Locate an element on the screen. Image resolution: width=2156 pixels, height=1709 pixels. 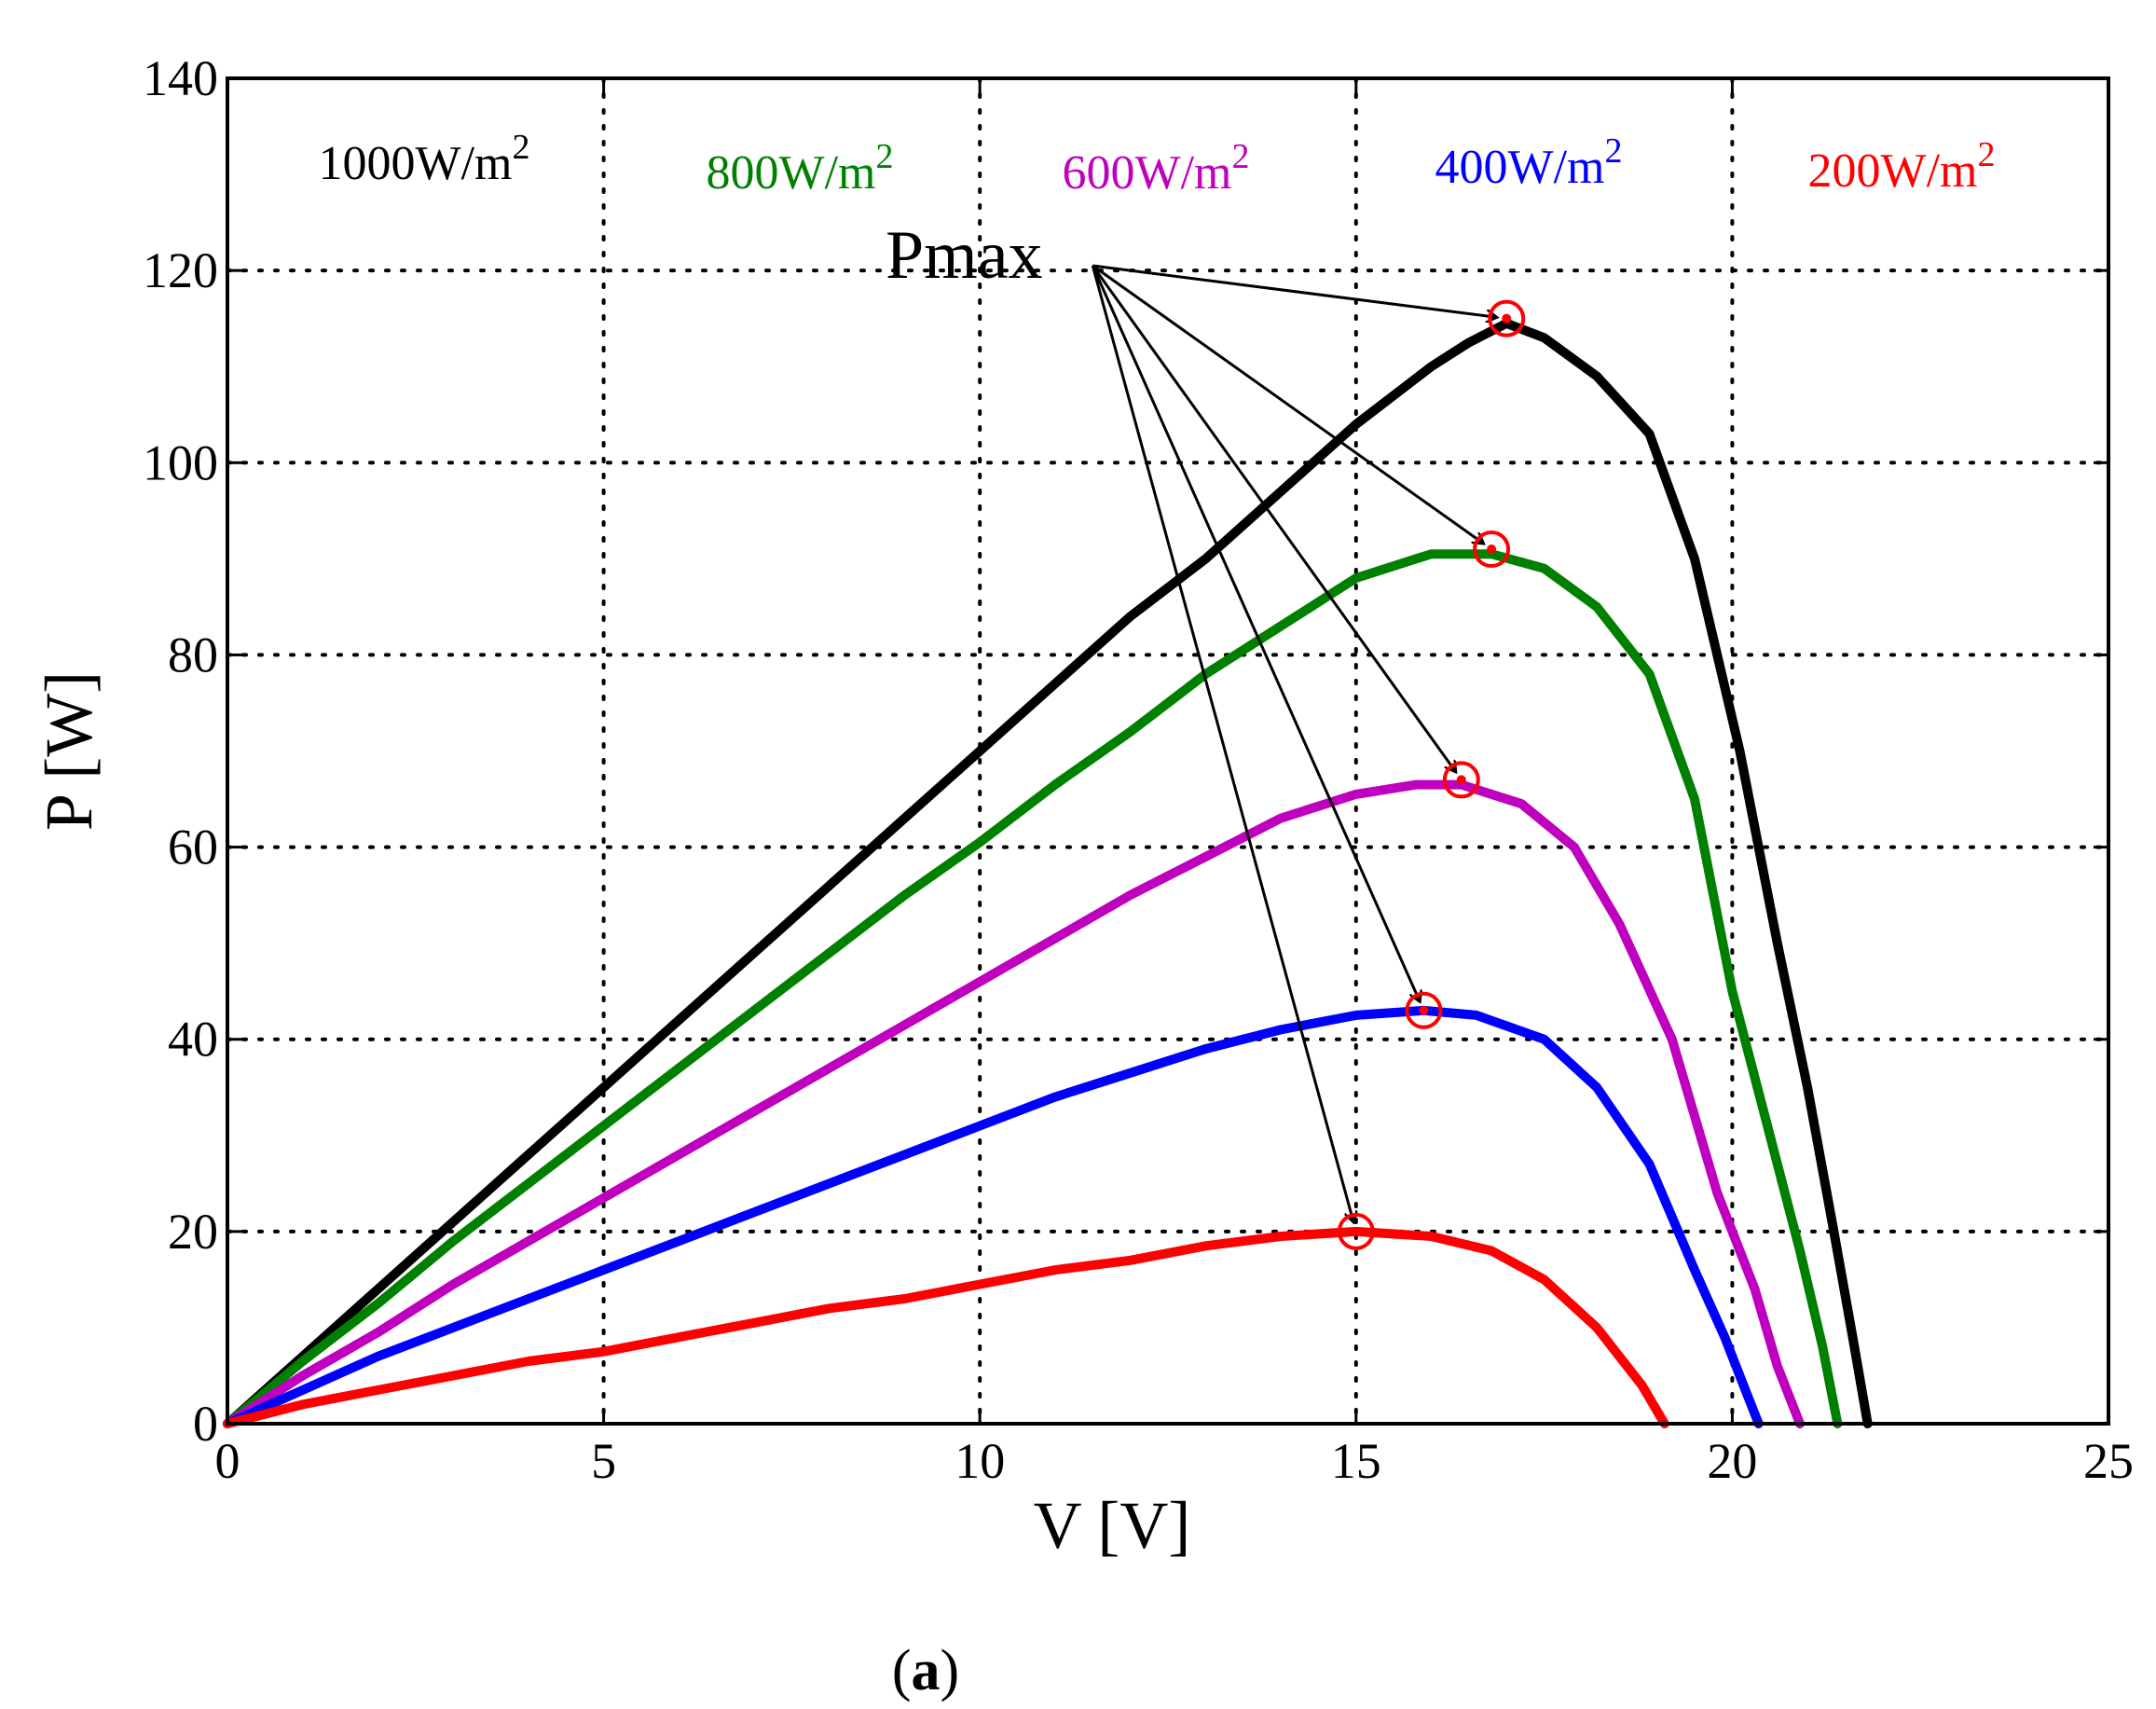
legend-label: 600W/m2 is located at coordinates (1156, 168).